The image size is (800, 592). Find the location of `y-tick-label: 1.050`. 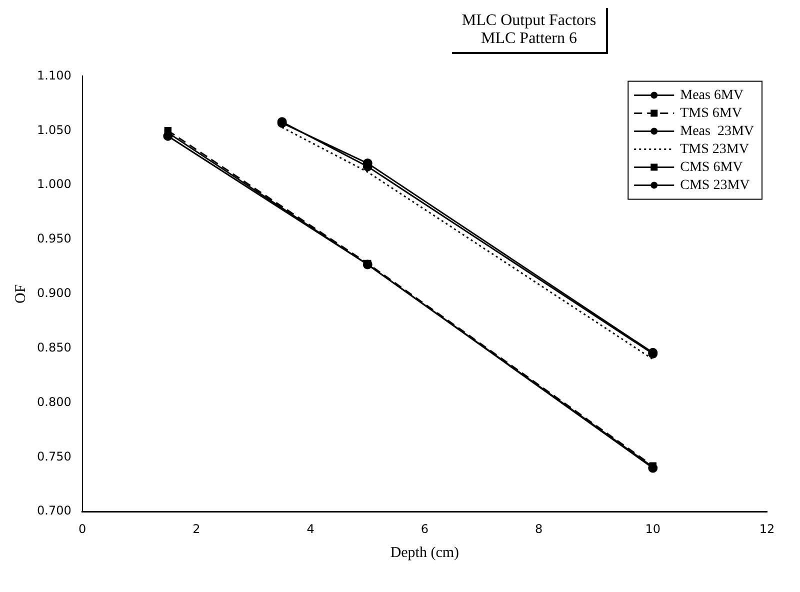

y-tick-label: 1.050 is located at coordinates (54, 129).